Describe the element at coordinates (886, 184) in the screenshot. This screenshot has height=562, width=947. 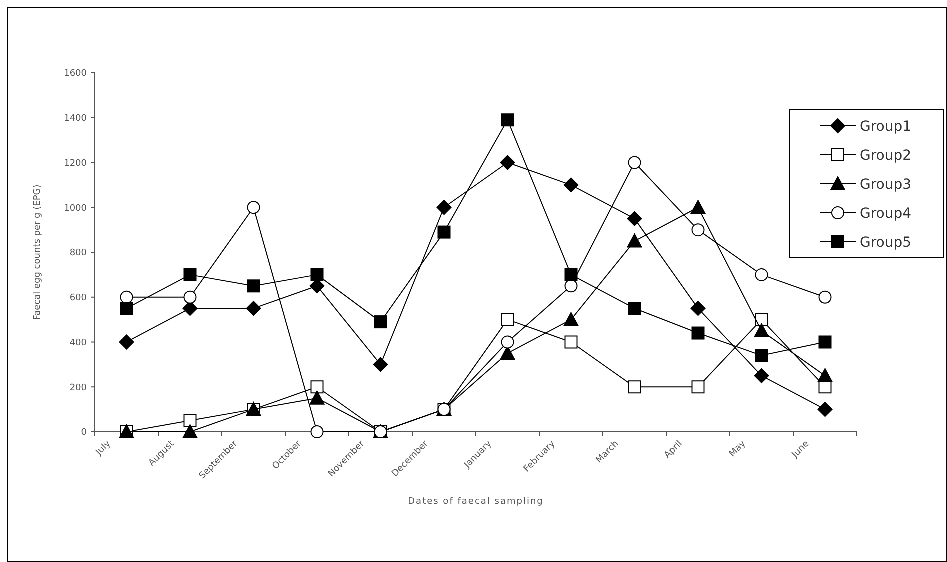
I see `legend-label: Group3` at that location.